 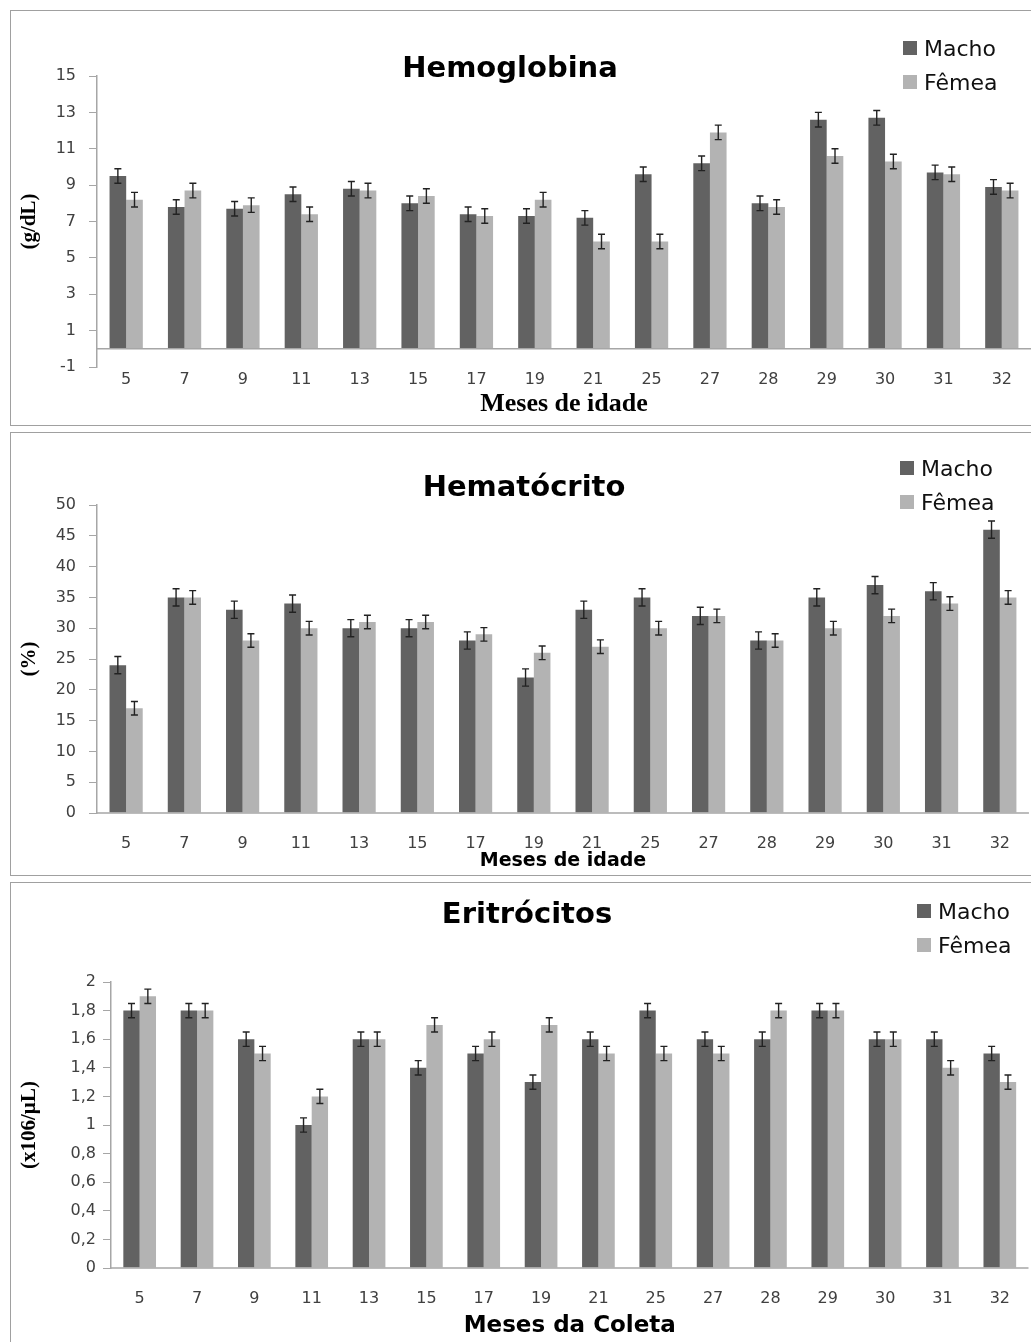 What do you see at coordinates (83, 1238) in the screenshot?
I see `y-tick-label: 0,2` at bounding box center [83, 1238].